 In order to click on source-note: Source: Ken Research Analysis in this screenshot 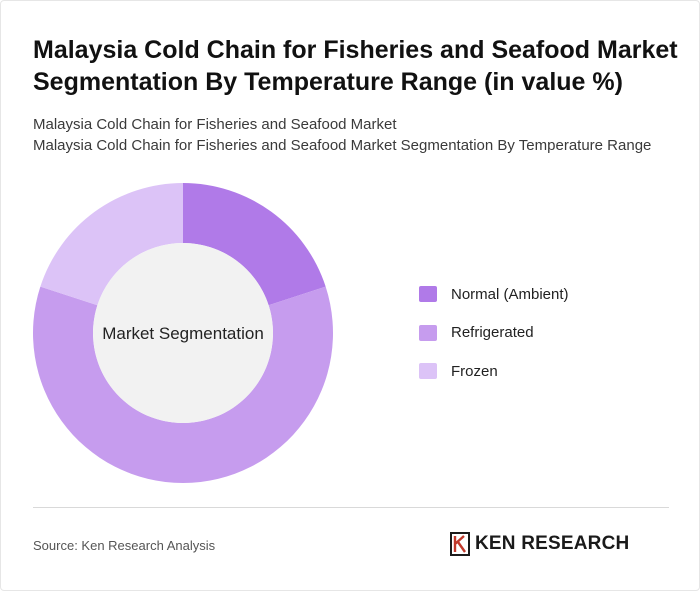, I will do `click(124, 545)`.